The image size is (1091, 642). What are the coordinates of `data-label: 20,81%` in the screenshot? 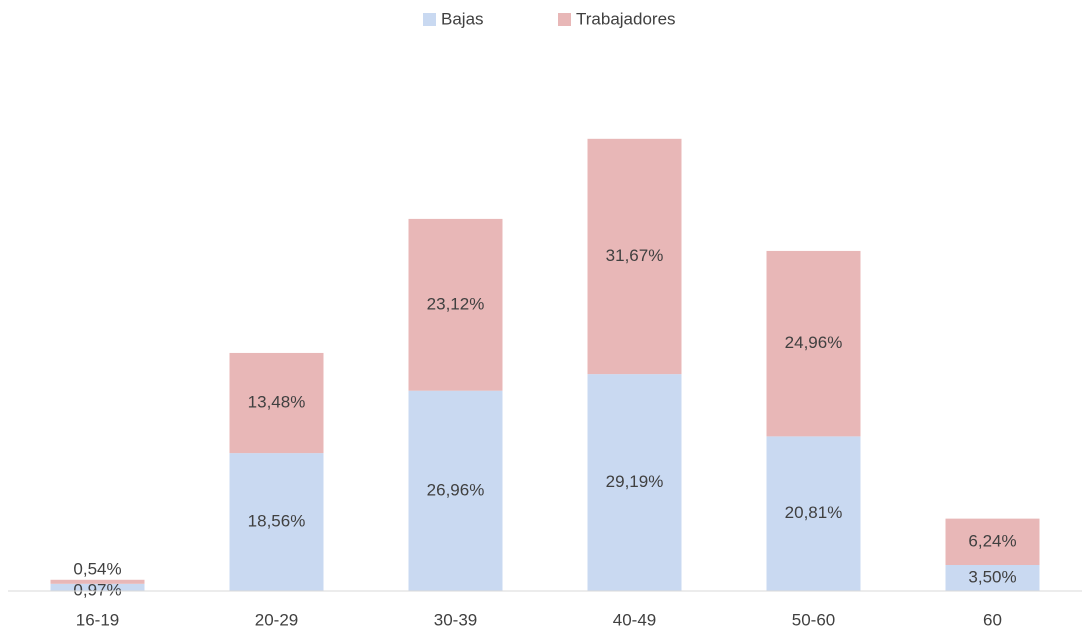 It's located at (814, 512).